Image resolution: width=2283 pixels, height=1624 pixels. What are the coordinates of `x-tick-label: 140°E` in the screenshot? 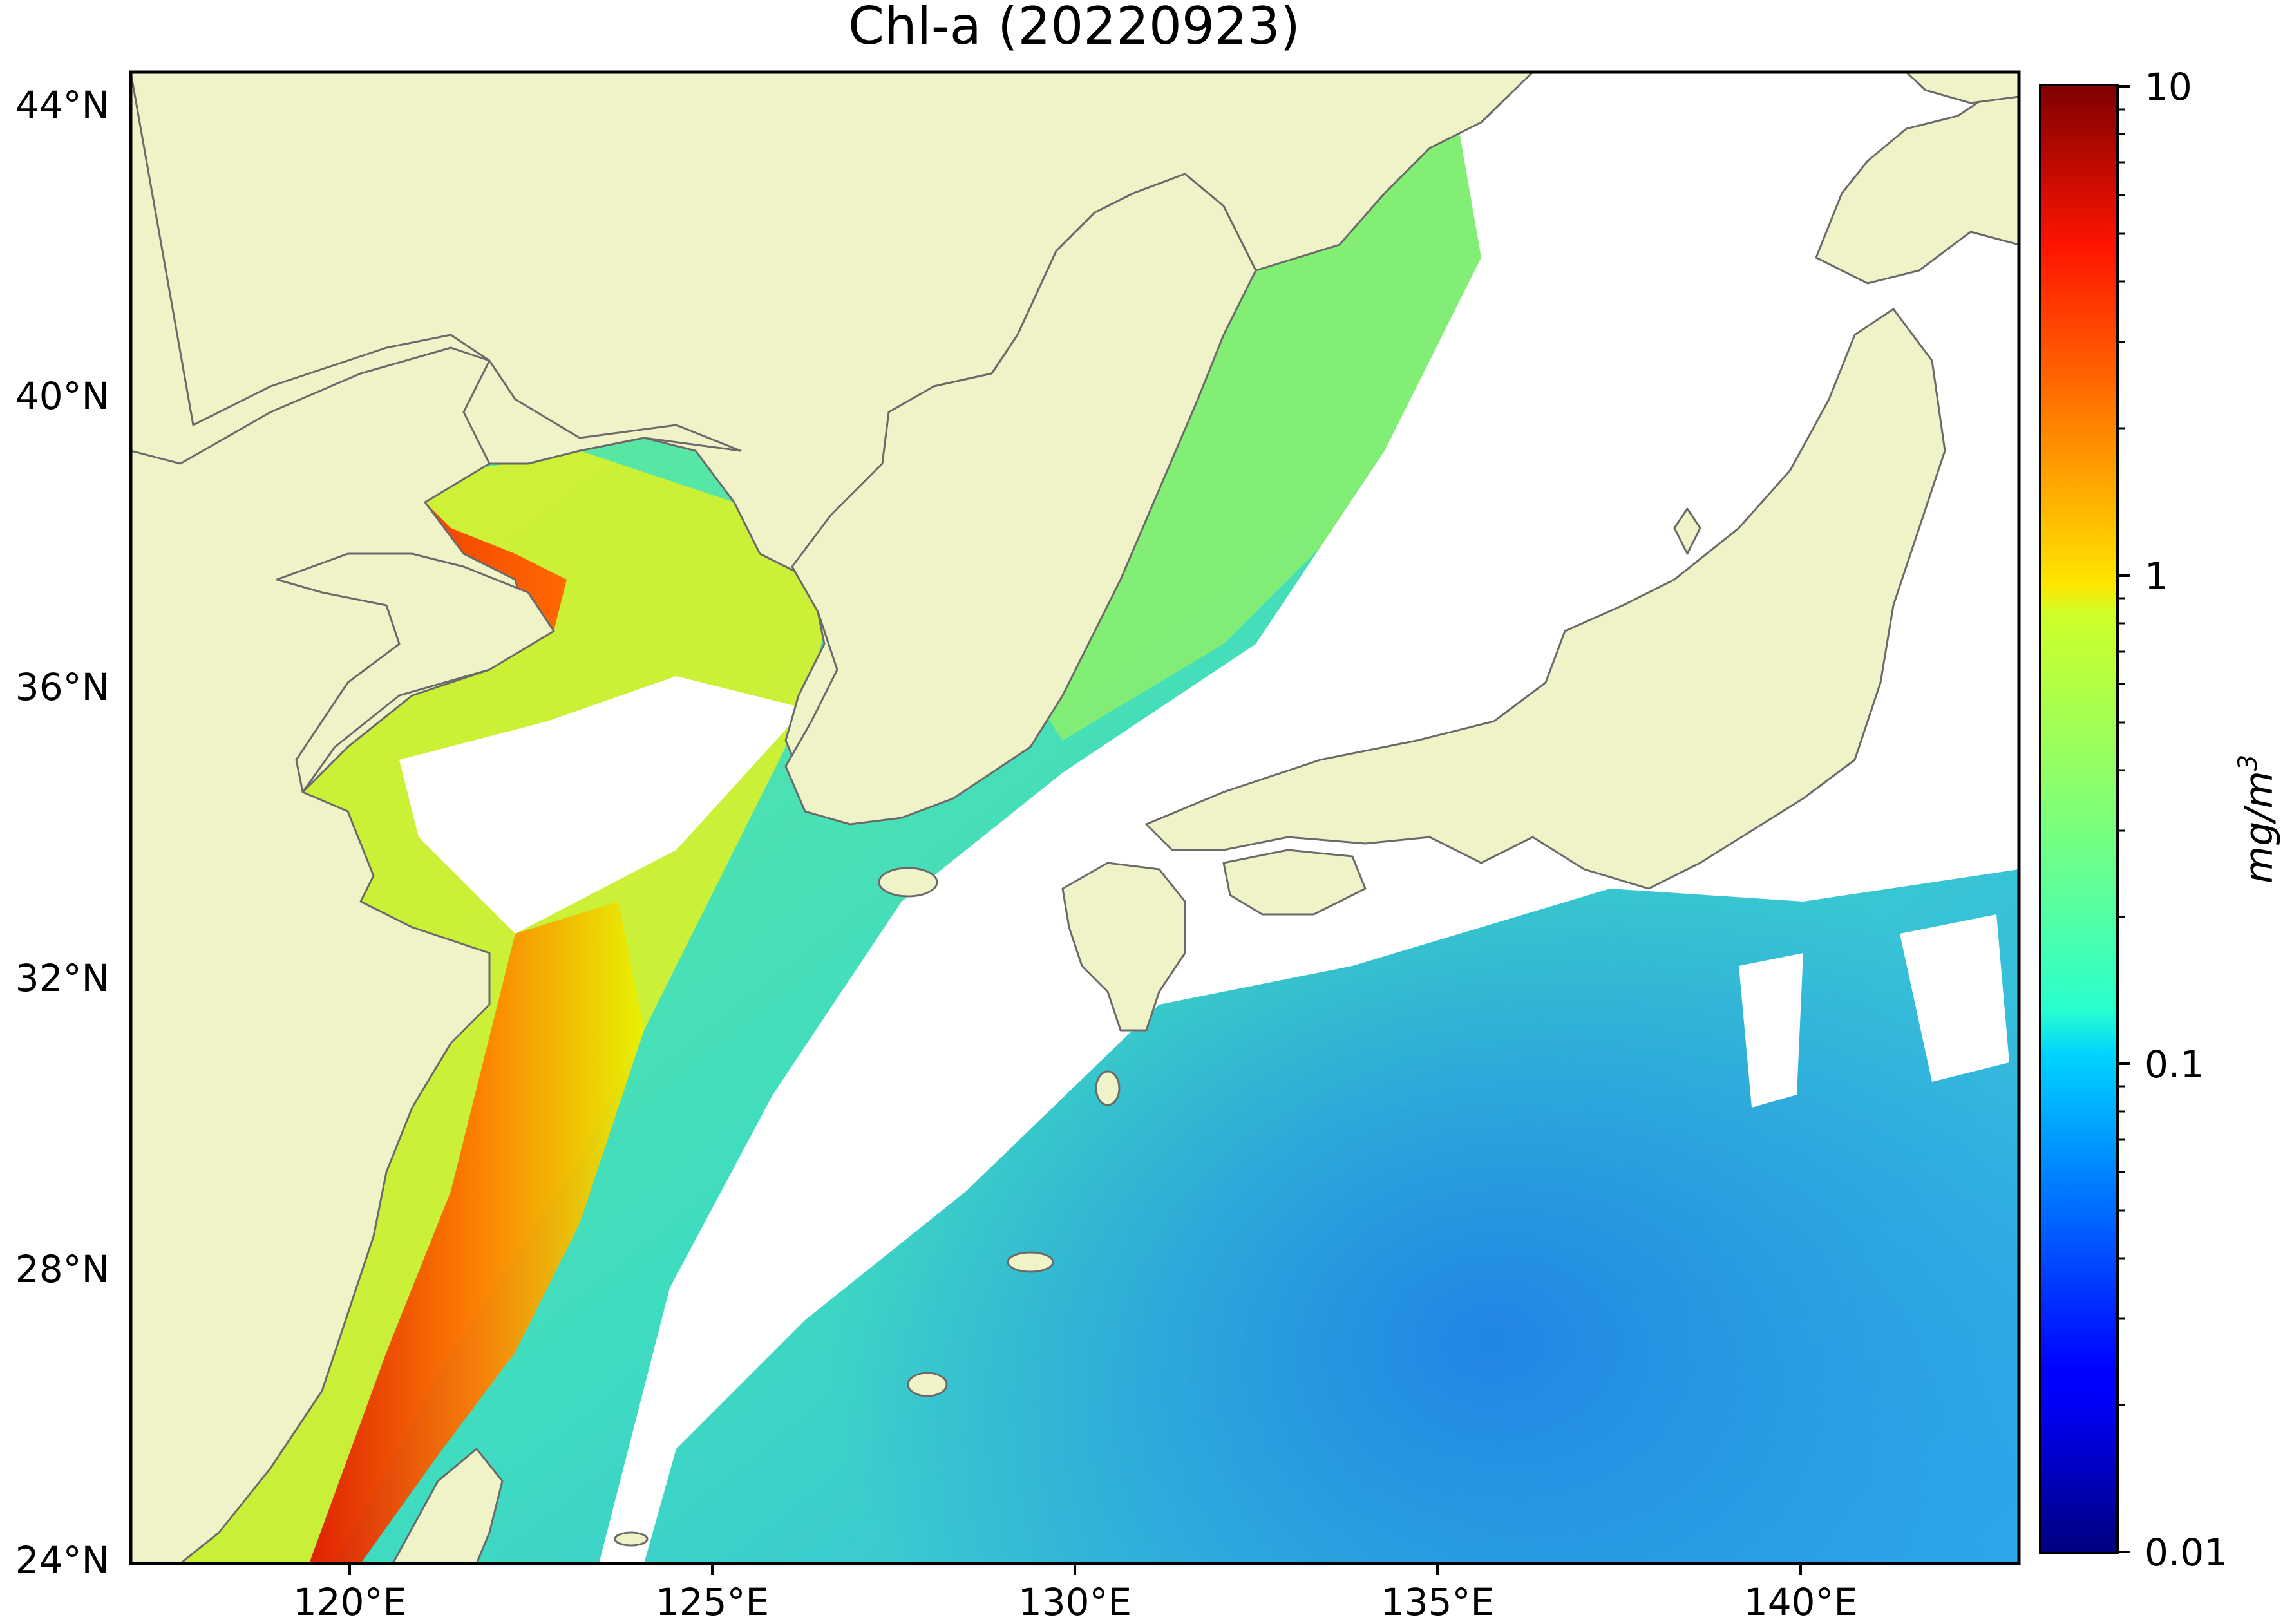 It's located at (1800, 1602).